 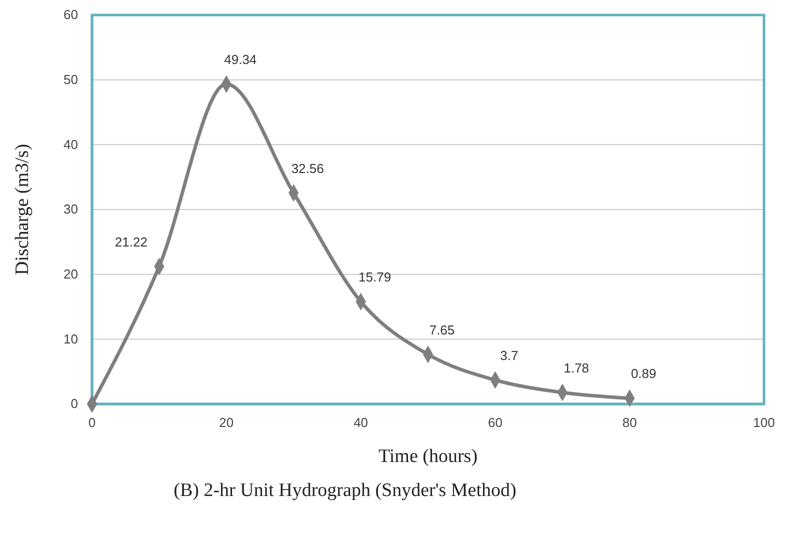 I want to click on data-label: 15.79, so click(x=375, y=277).